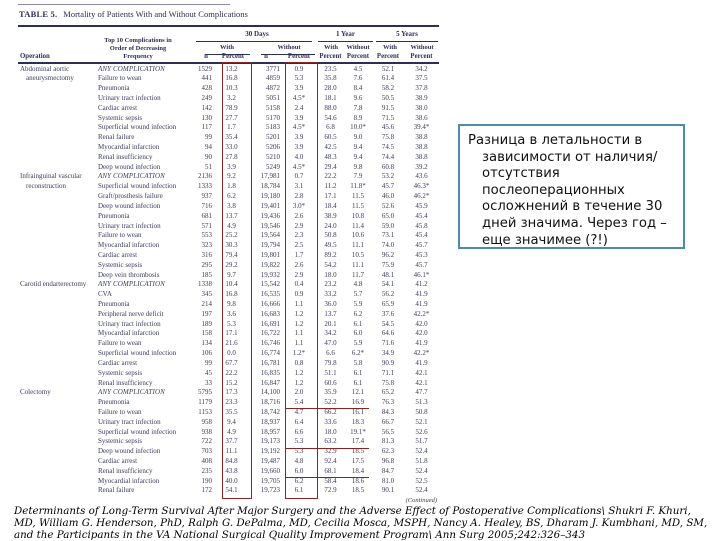 The image size is (720, 541). I want to click on value-cell: 33.6, so click(330, 421).